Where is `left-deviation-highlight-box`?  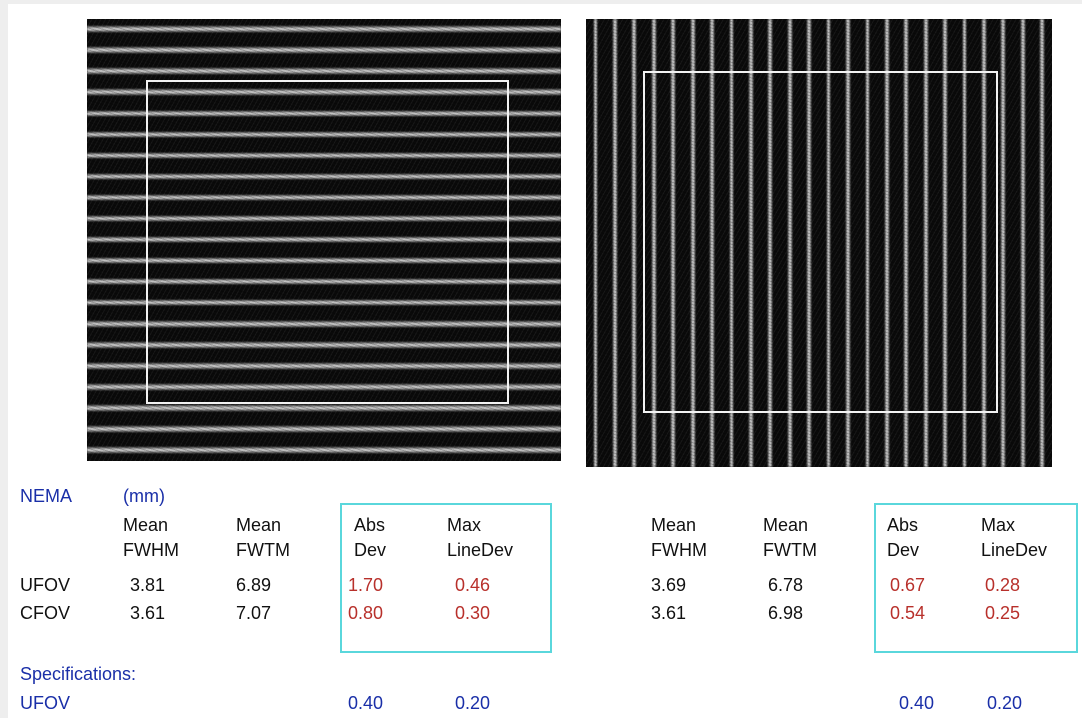 left-deviation-highlight-box is located at coordinates (446, 578).